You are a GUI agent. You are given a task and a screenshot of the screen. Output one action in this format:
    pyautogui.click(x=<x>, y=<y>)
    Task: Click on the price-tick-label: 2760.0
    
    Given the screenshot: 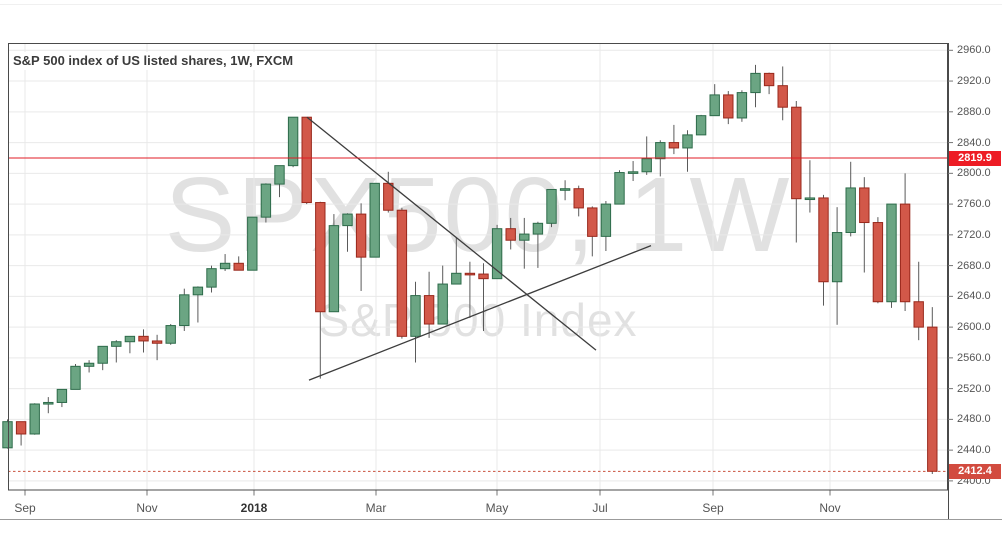 What is the action you would take?
    pyautogui.click(x=974, y=204)
    